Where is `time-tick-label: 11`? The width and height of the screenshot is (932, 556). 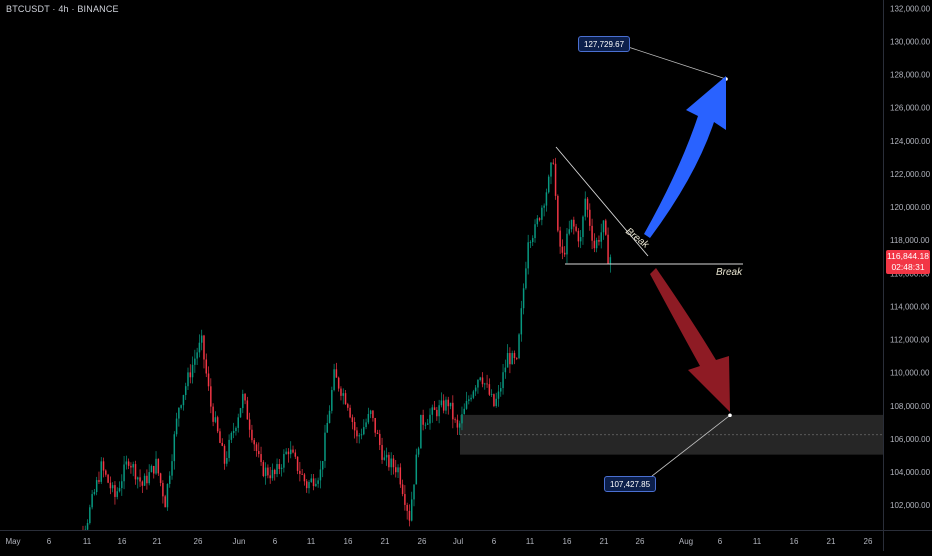 time-tick-label: 11 is located at coordinates (757, 541).